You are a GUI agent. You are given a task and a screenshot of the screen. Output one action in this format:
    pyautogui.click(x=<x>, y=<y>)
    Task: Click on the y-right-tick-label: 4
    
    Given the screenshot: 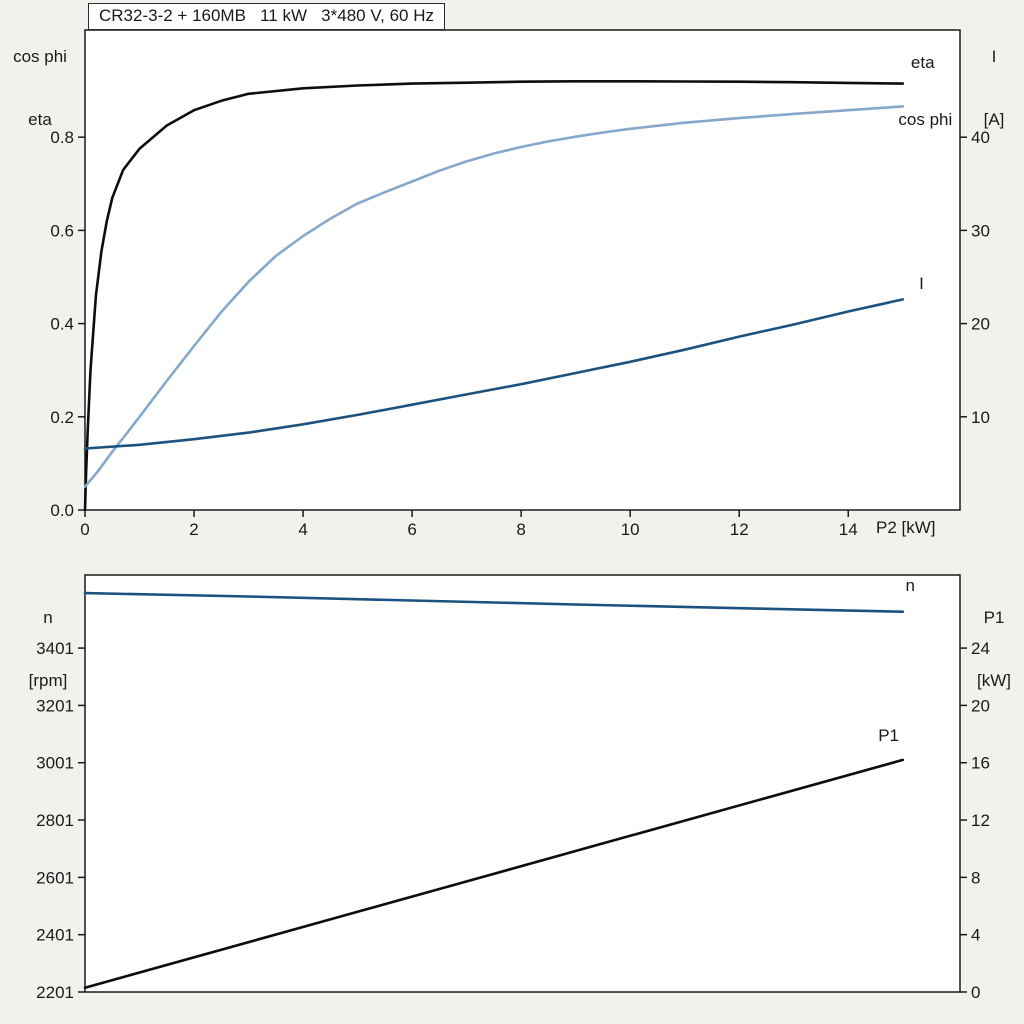 What is the action you would take?
    pyautogui.click(x=975, y=935)
    